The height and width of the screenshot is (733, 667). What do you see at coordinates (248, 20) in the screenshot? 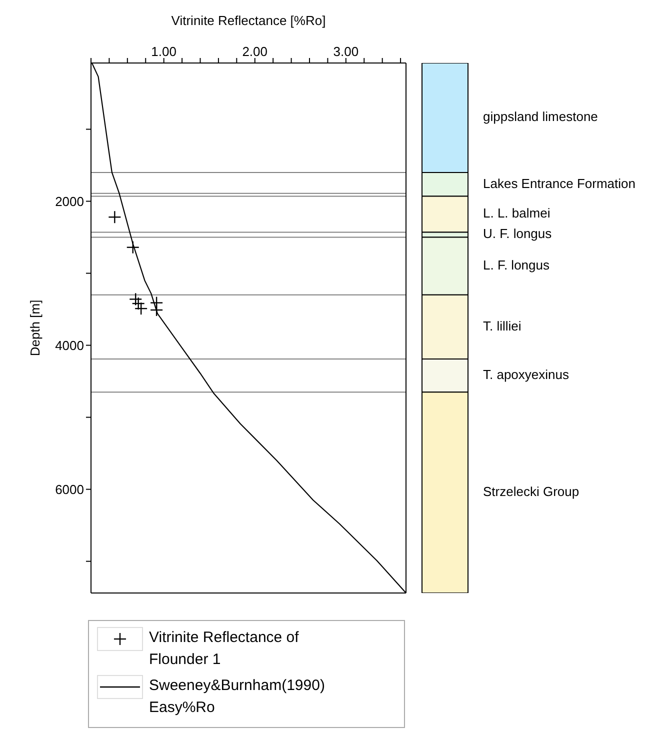
I see `x-axis-title: Vitrinite Reflectance [%Ro]` at bounding box center [248, 20].